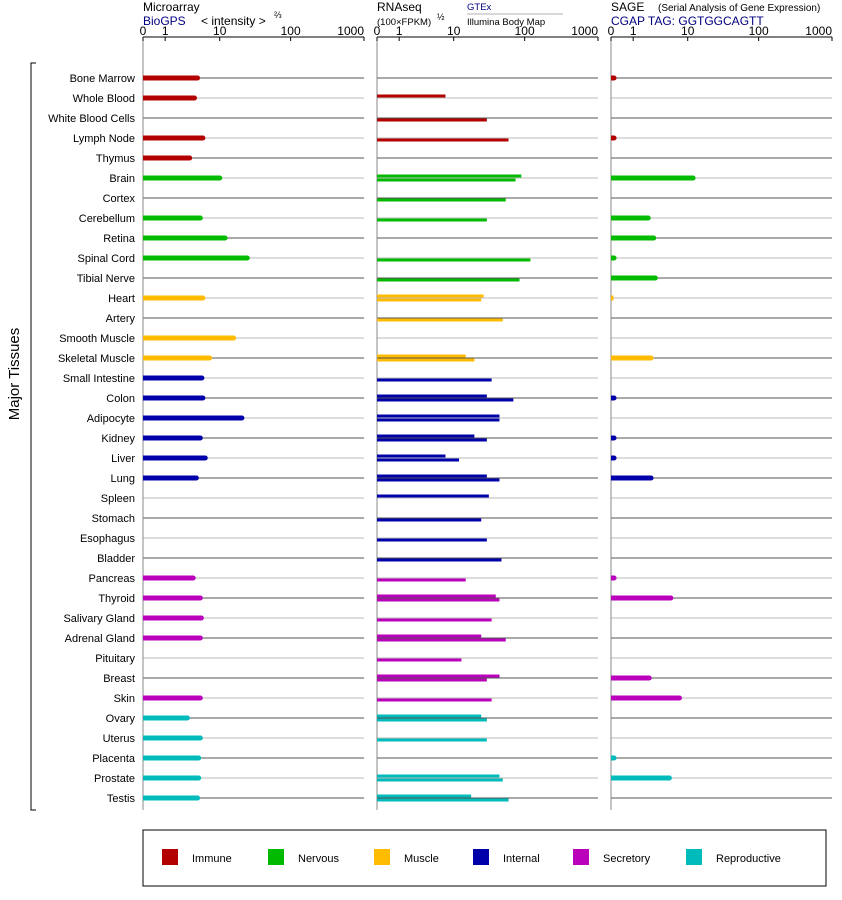 This screenshot has height=900, width=842. I want to click on rnaseq-unit-sup: ½, so click(441, 17).